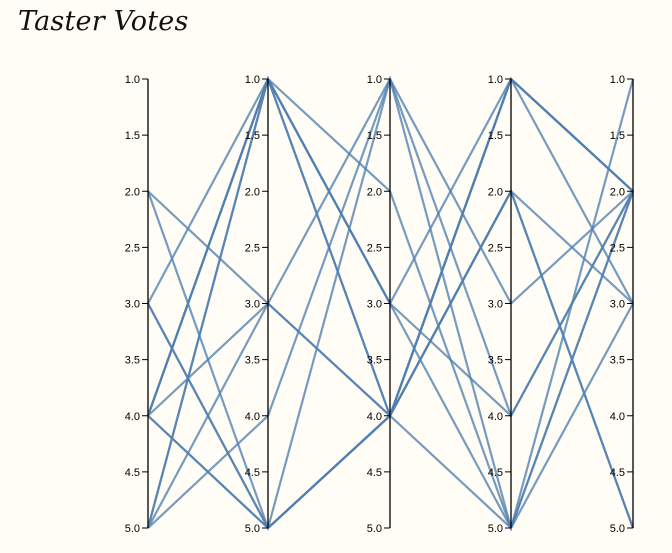  I want to click on axis-5: 1.0 1.5 2.0 2.5 3.0 3.5 4.0 4.5 5.0, so click(622, 304).